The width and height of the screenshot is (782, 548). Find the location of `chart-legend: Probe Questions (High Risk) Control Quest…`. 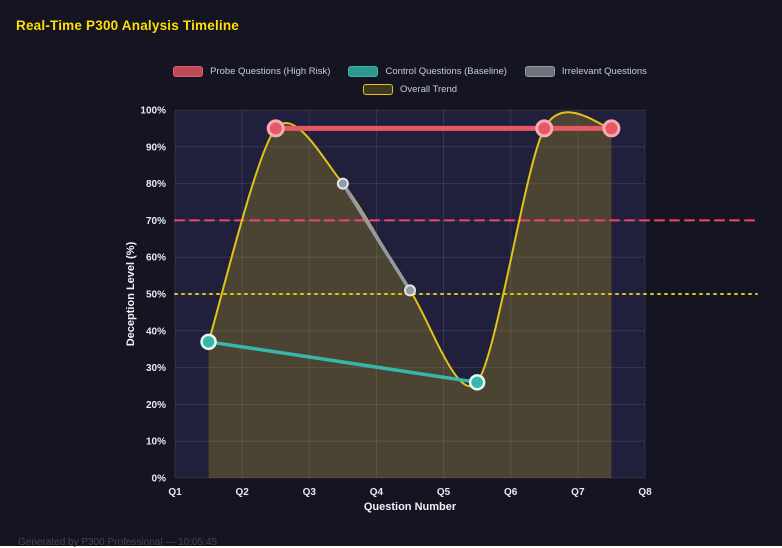

chart-legend: Probe Questions (High Risk) Control Quest… is located at coordinates (410, 80).